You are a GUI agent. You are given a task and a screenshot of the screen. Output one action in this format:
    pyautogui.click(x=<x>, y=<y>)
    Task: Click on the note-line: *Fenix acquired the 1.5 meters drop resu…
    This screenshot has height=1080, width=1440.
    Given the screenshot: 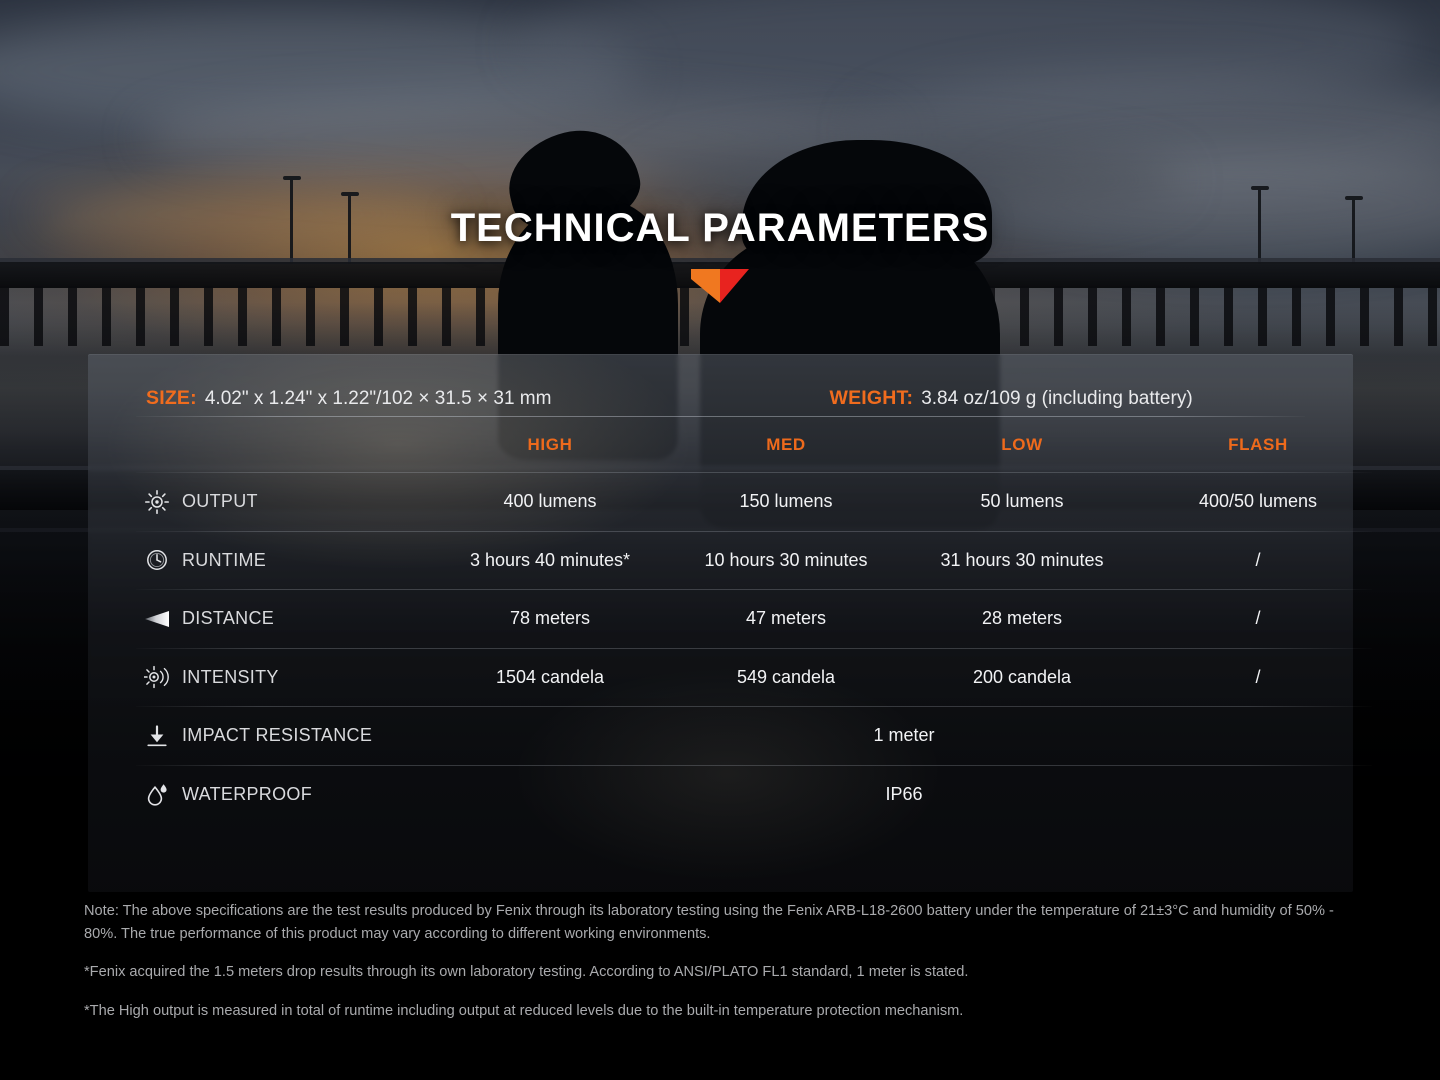 What is the action you would take?
    pyautogui.click(x=526, y=972)
    